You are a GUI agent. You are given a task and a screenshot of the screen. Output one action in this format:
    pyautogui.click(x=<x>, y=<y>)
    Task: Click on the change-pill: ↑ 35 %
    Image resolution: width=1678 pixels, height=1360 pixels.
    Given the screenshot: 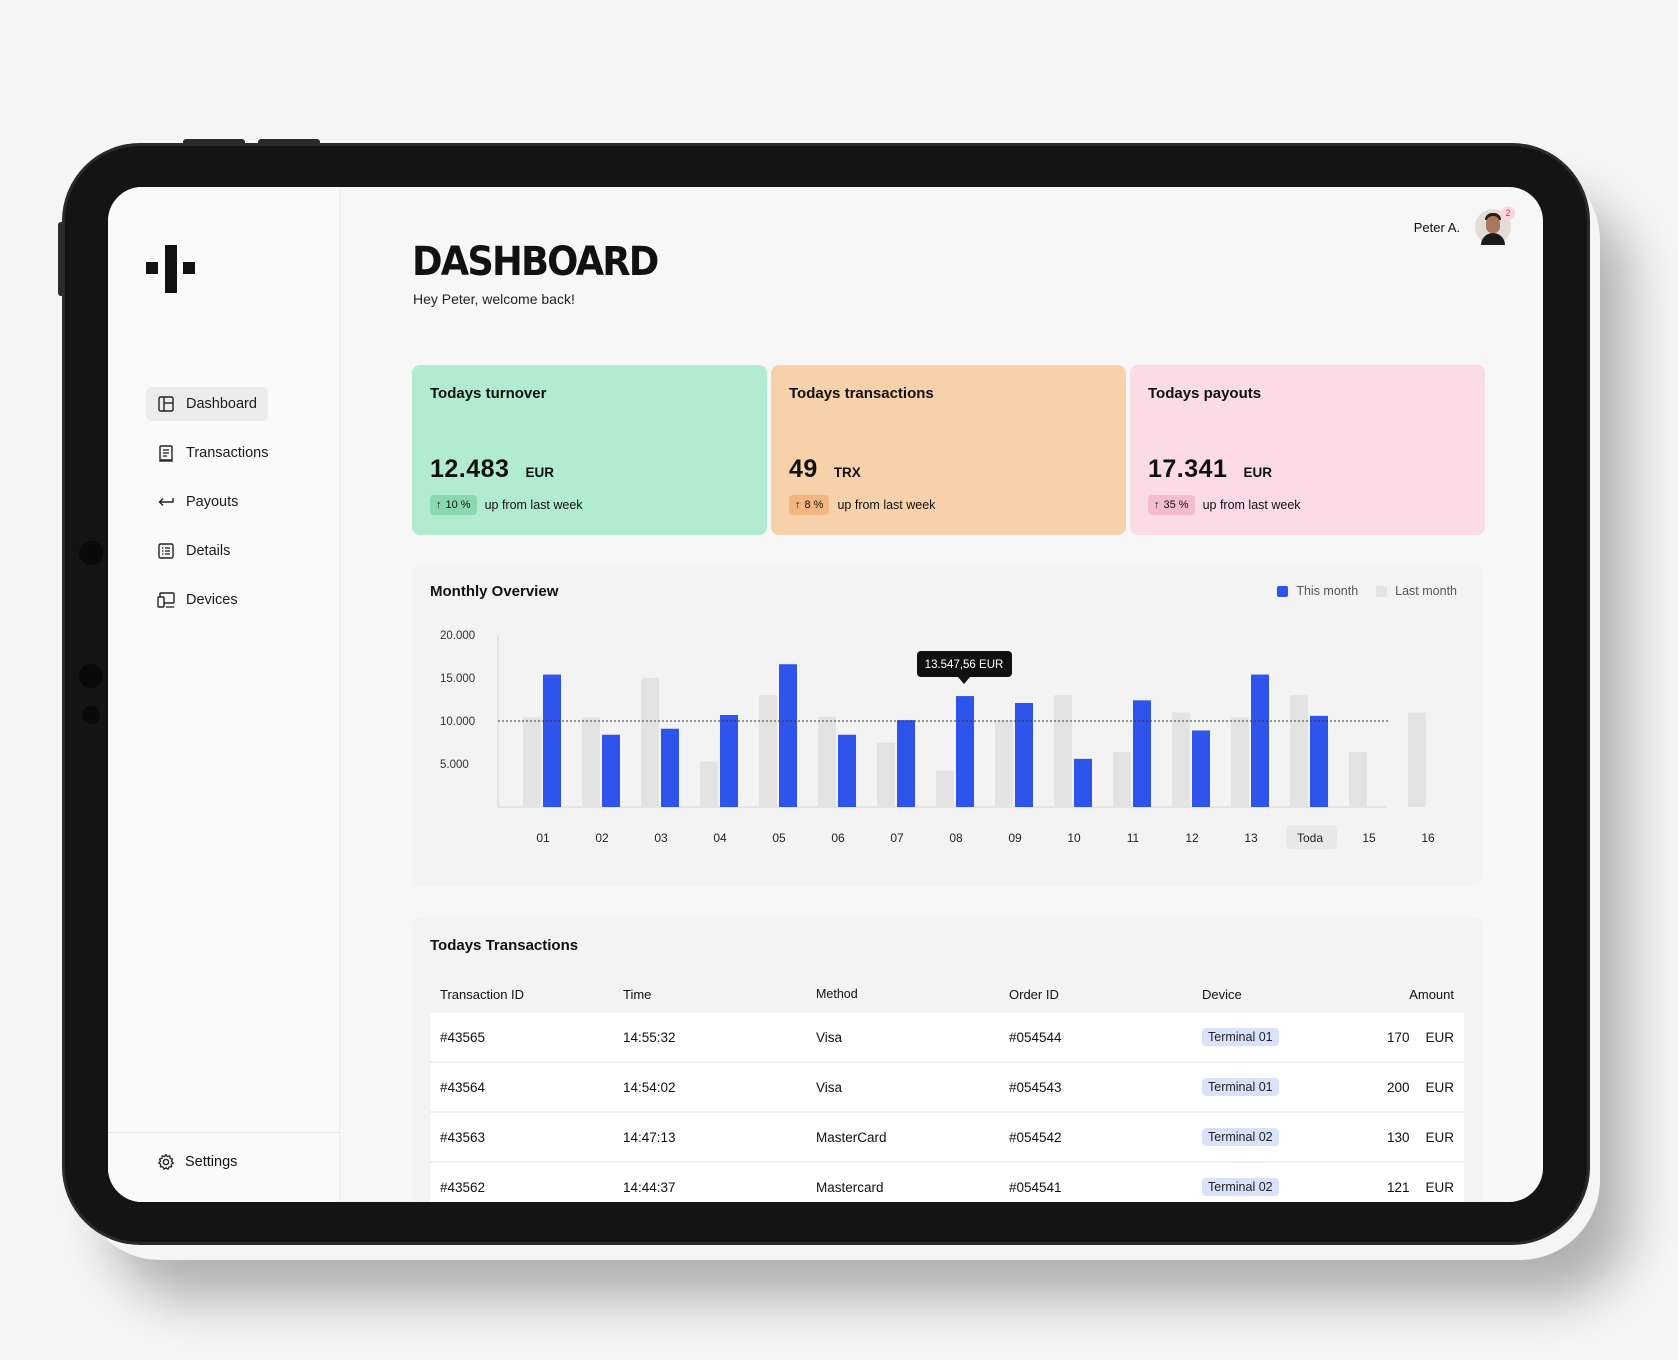 What is the action you would take?
    pyautogui.click(x=1171, y=505)
    